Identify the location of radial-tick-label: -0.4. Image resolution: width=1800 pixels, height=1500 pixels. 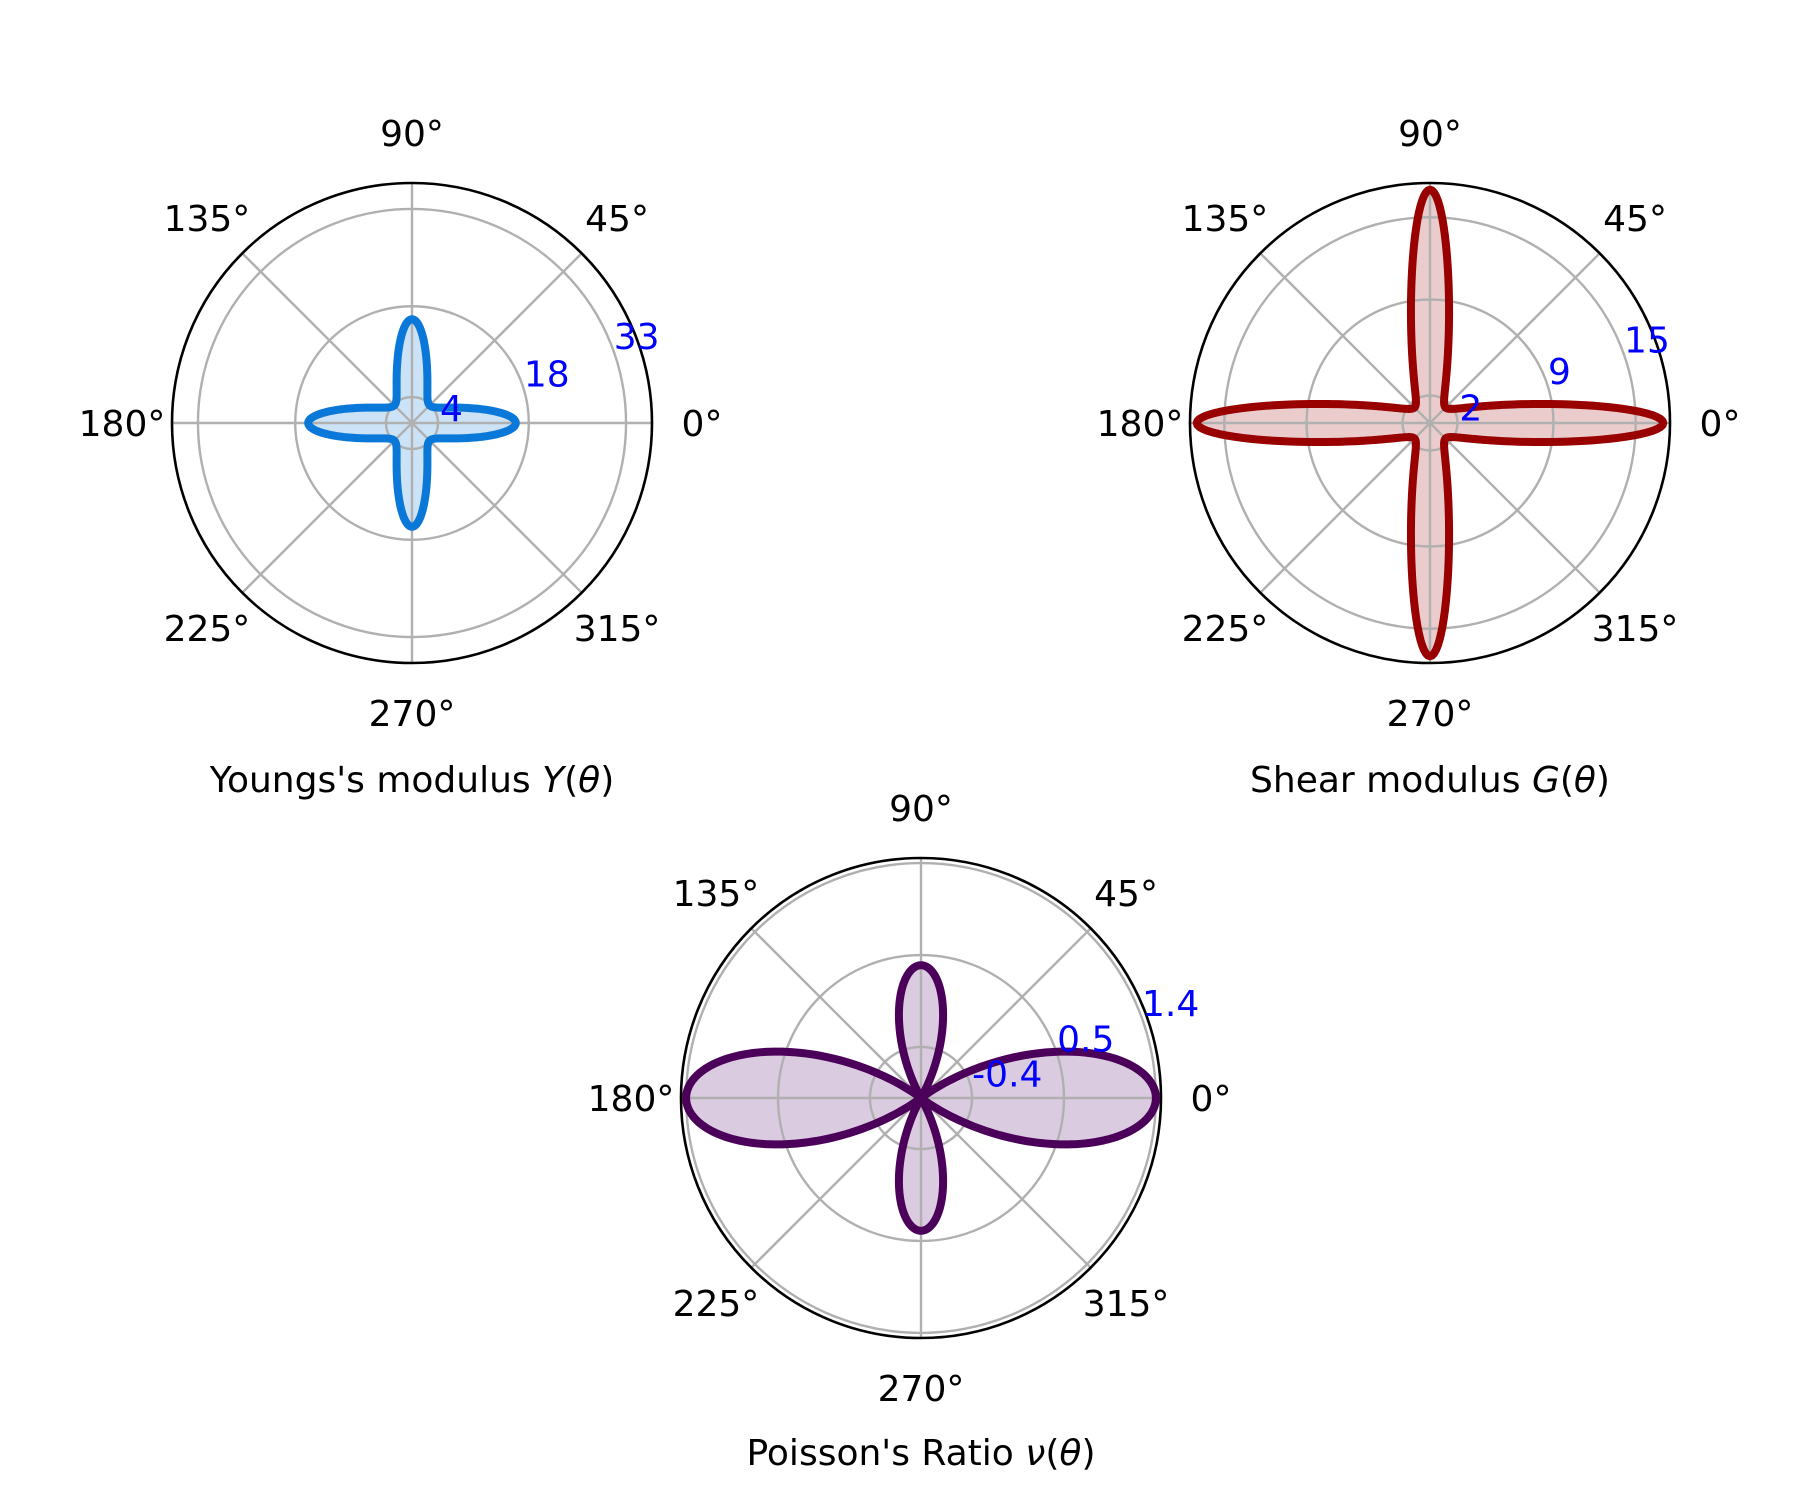
(1007, 1074).